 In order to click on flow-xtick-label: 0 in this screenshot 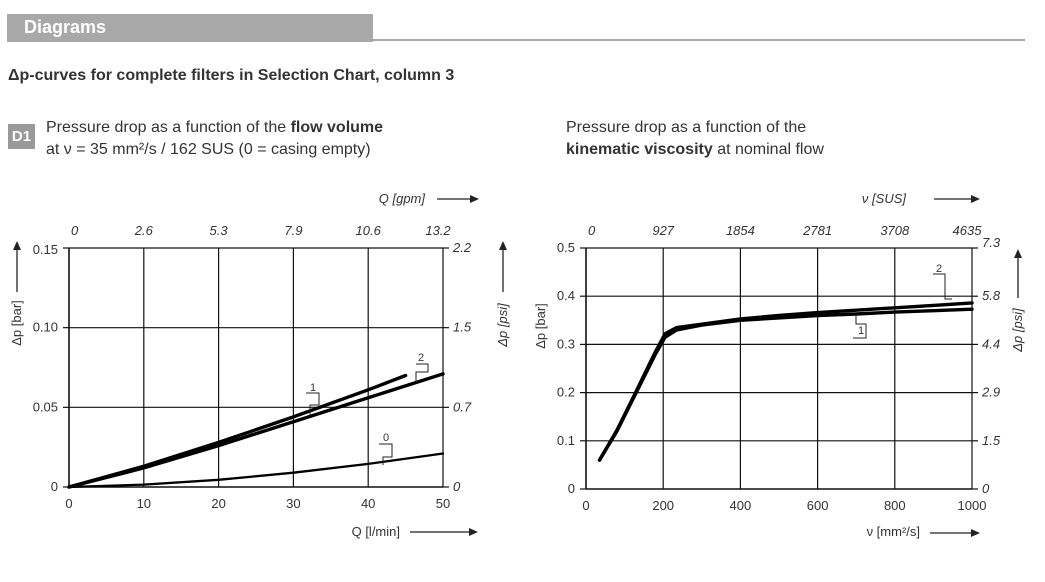, I will do `click(68, 503)`.